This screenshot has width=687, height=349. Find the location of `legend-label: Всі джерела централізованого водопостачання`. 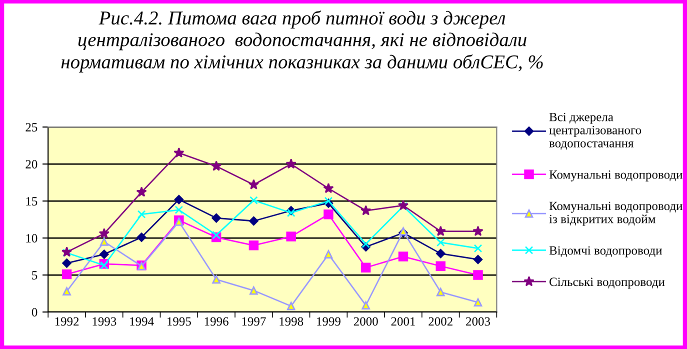

legend-label: Всі джерела централізованого водопостачання is located at coordinates (595, 131).